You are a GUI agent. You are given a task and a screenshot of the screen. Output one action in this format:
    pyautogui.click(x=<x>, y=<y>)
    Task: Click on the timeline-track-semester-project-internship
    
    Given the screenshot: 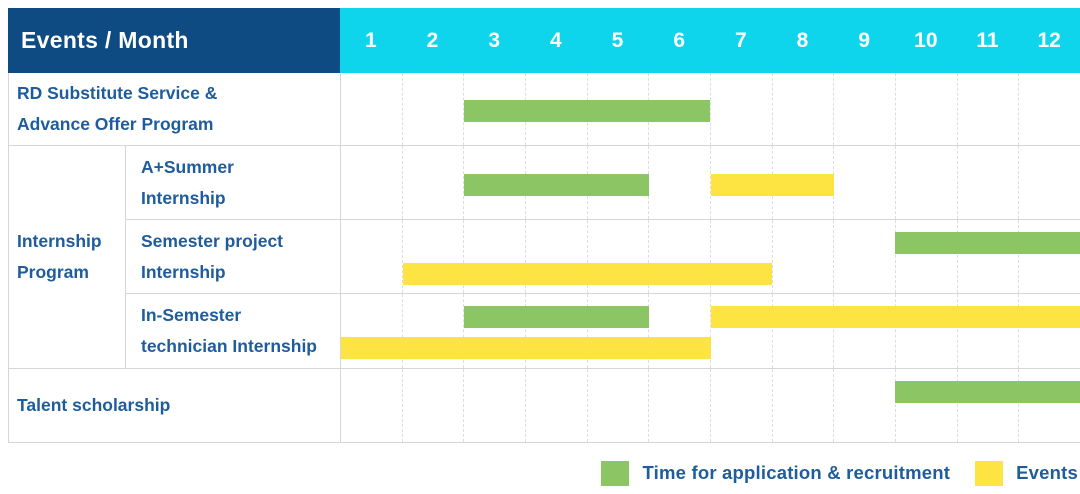 What is the action you would take?
    pyautogui.click(x=710, y=256)
    